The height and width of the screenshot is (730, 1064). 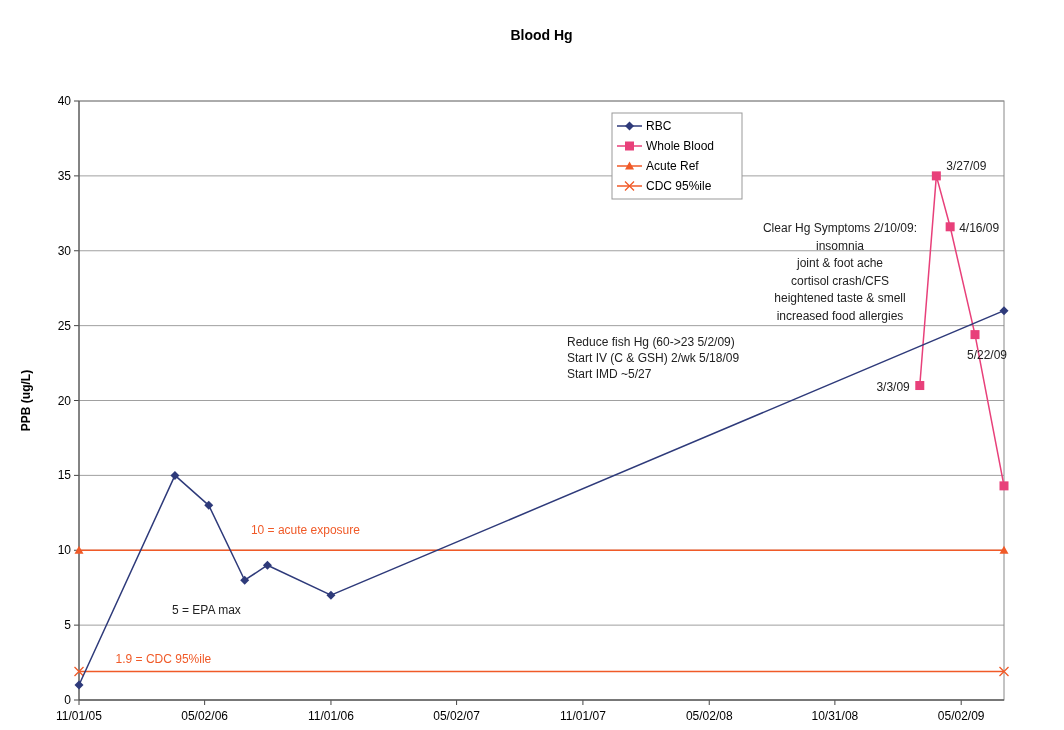 What do you see at coordinates (64, 400) in the screenshot?
I see `y-tick-label: 20` at bounding box center [64, 400].